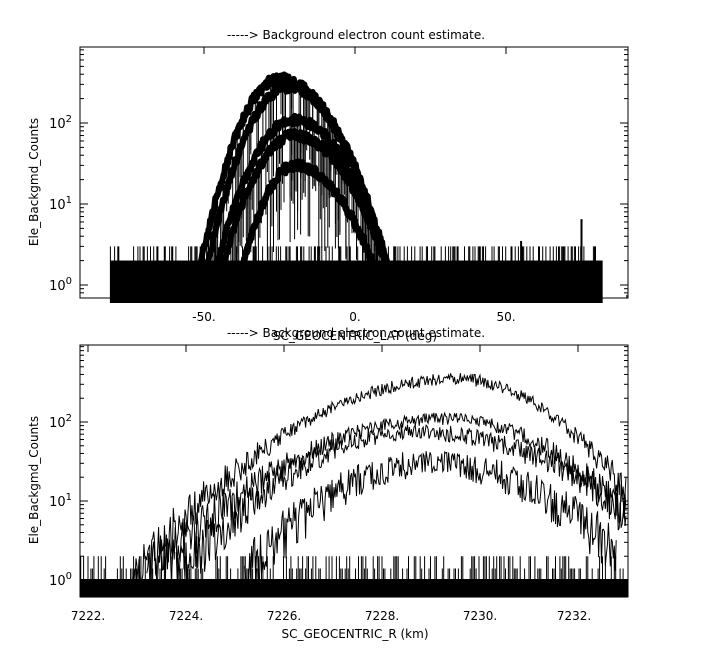  Describe the element at coordinates (60, 580) in the screenshot. I see `chart-bottom-ytick-label: 10⁰` at that location.